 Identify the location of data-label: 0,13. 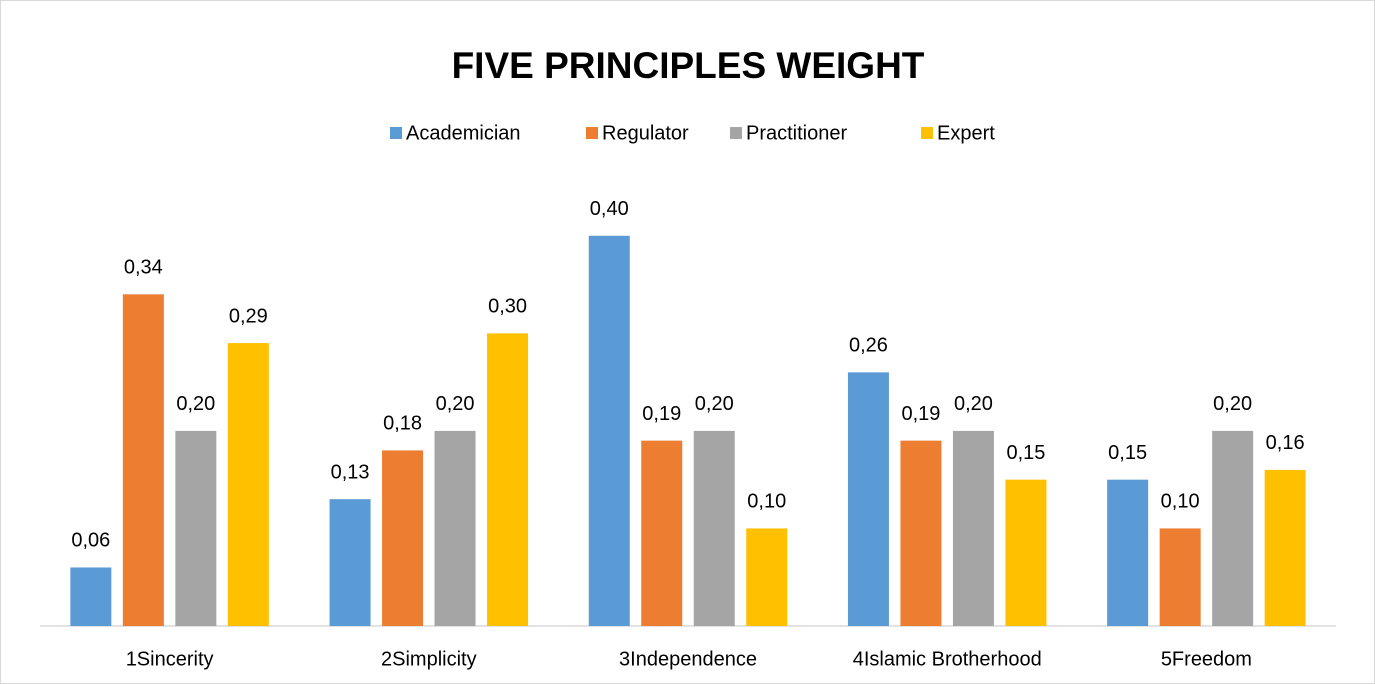
(350, 472).